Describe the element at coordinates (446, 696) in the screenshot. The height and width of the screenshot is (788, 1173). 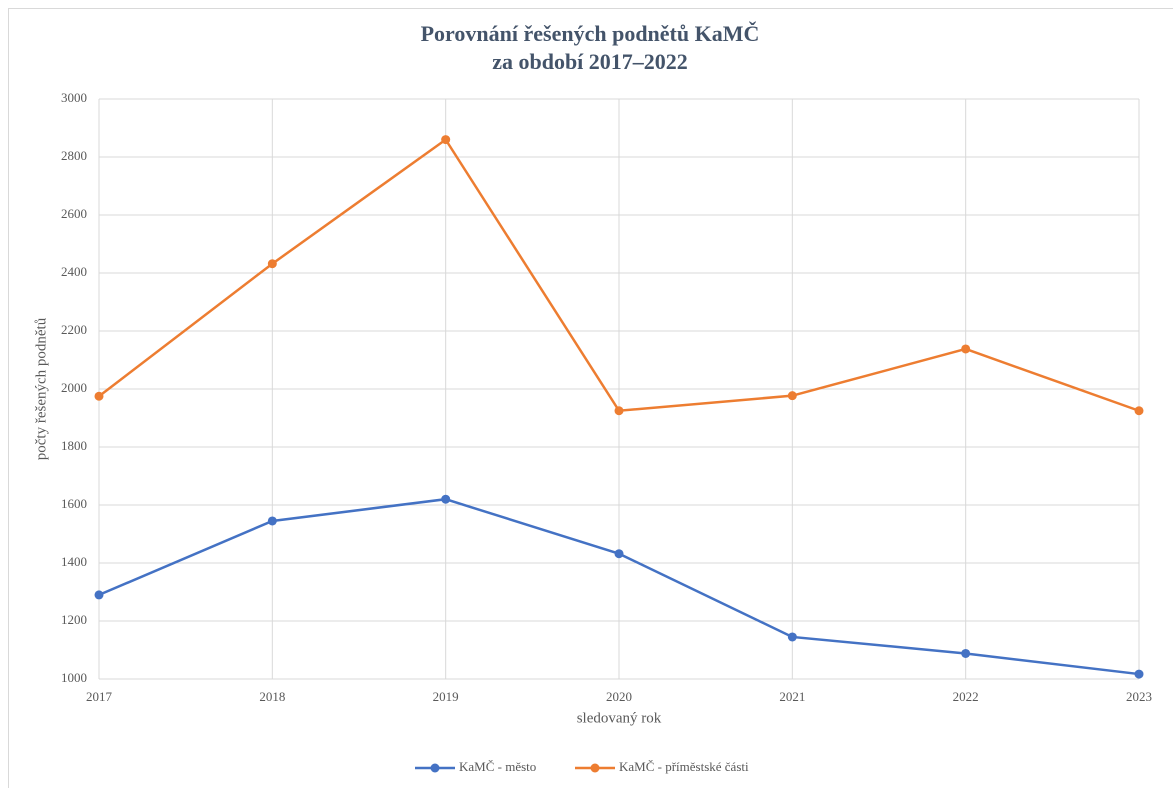
I see `x-tick-label: 2019` at that location.